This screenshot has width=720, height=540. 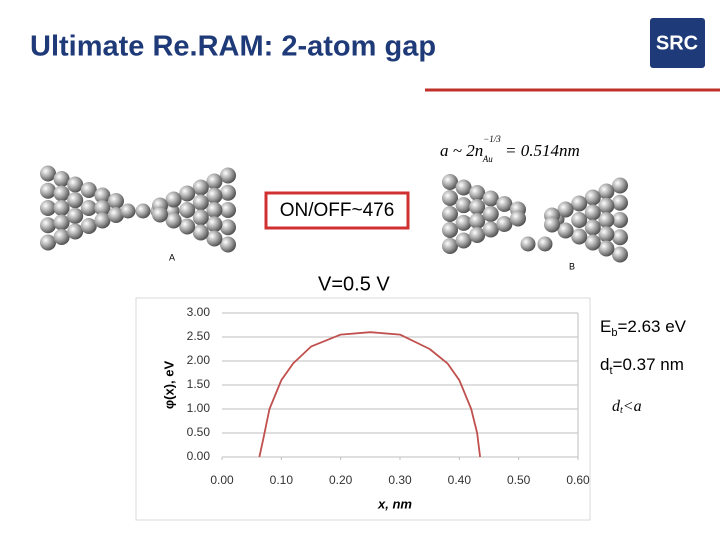 I want to click on dt-base: d, so click(x=604, y=364).